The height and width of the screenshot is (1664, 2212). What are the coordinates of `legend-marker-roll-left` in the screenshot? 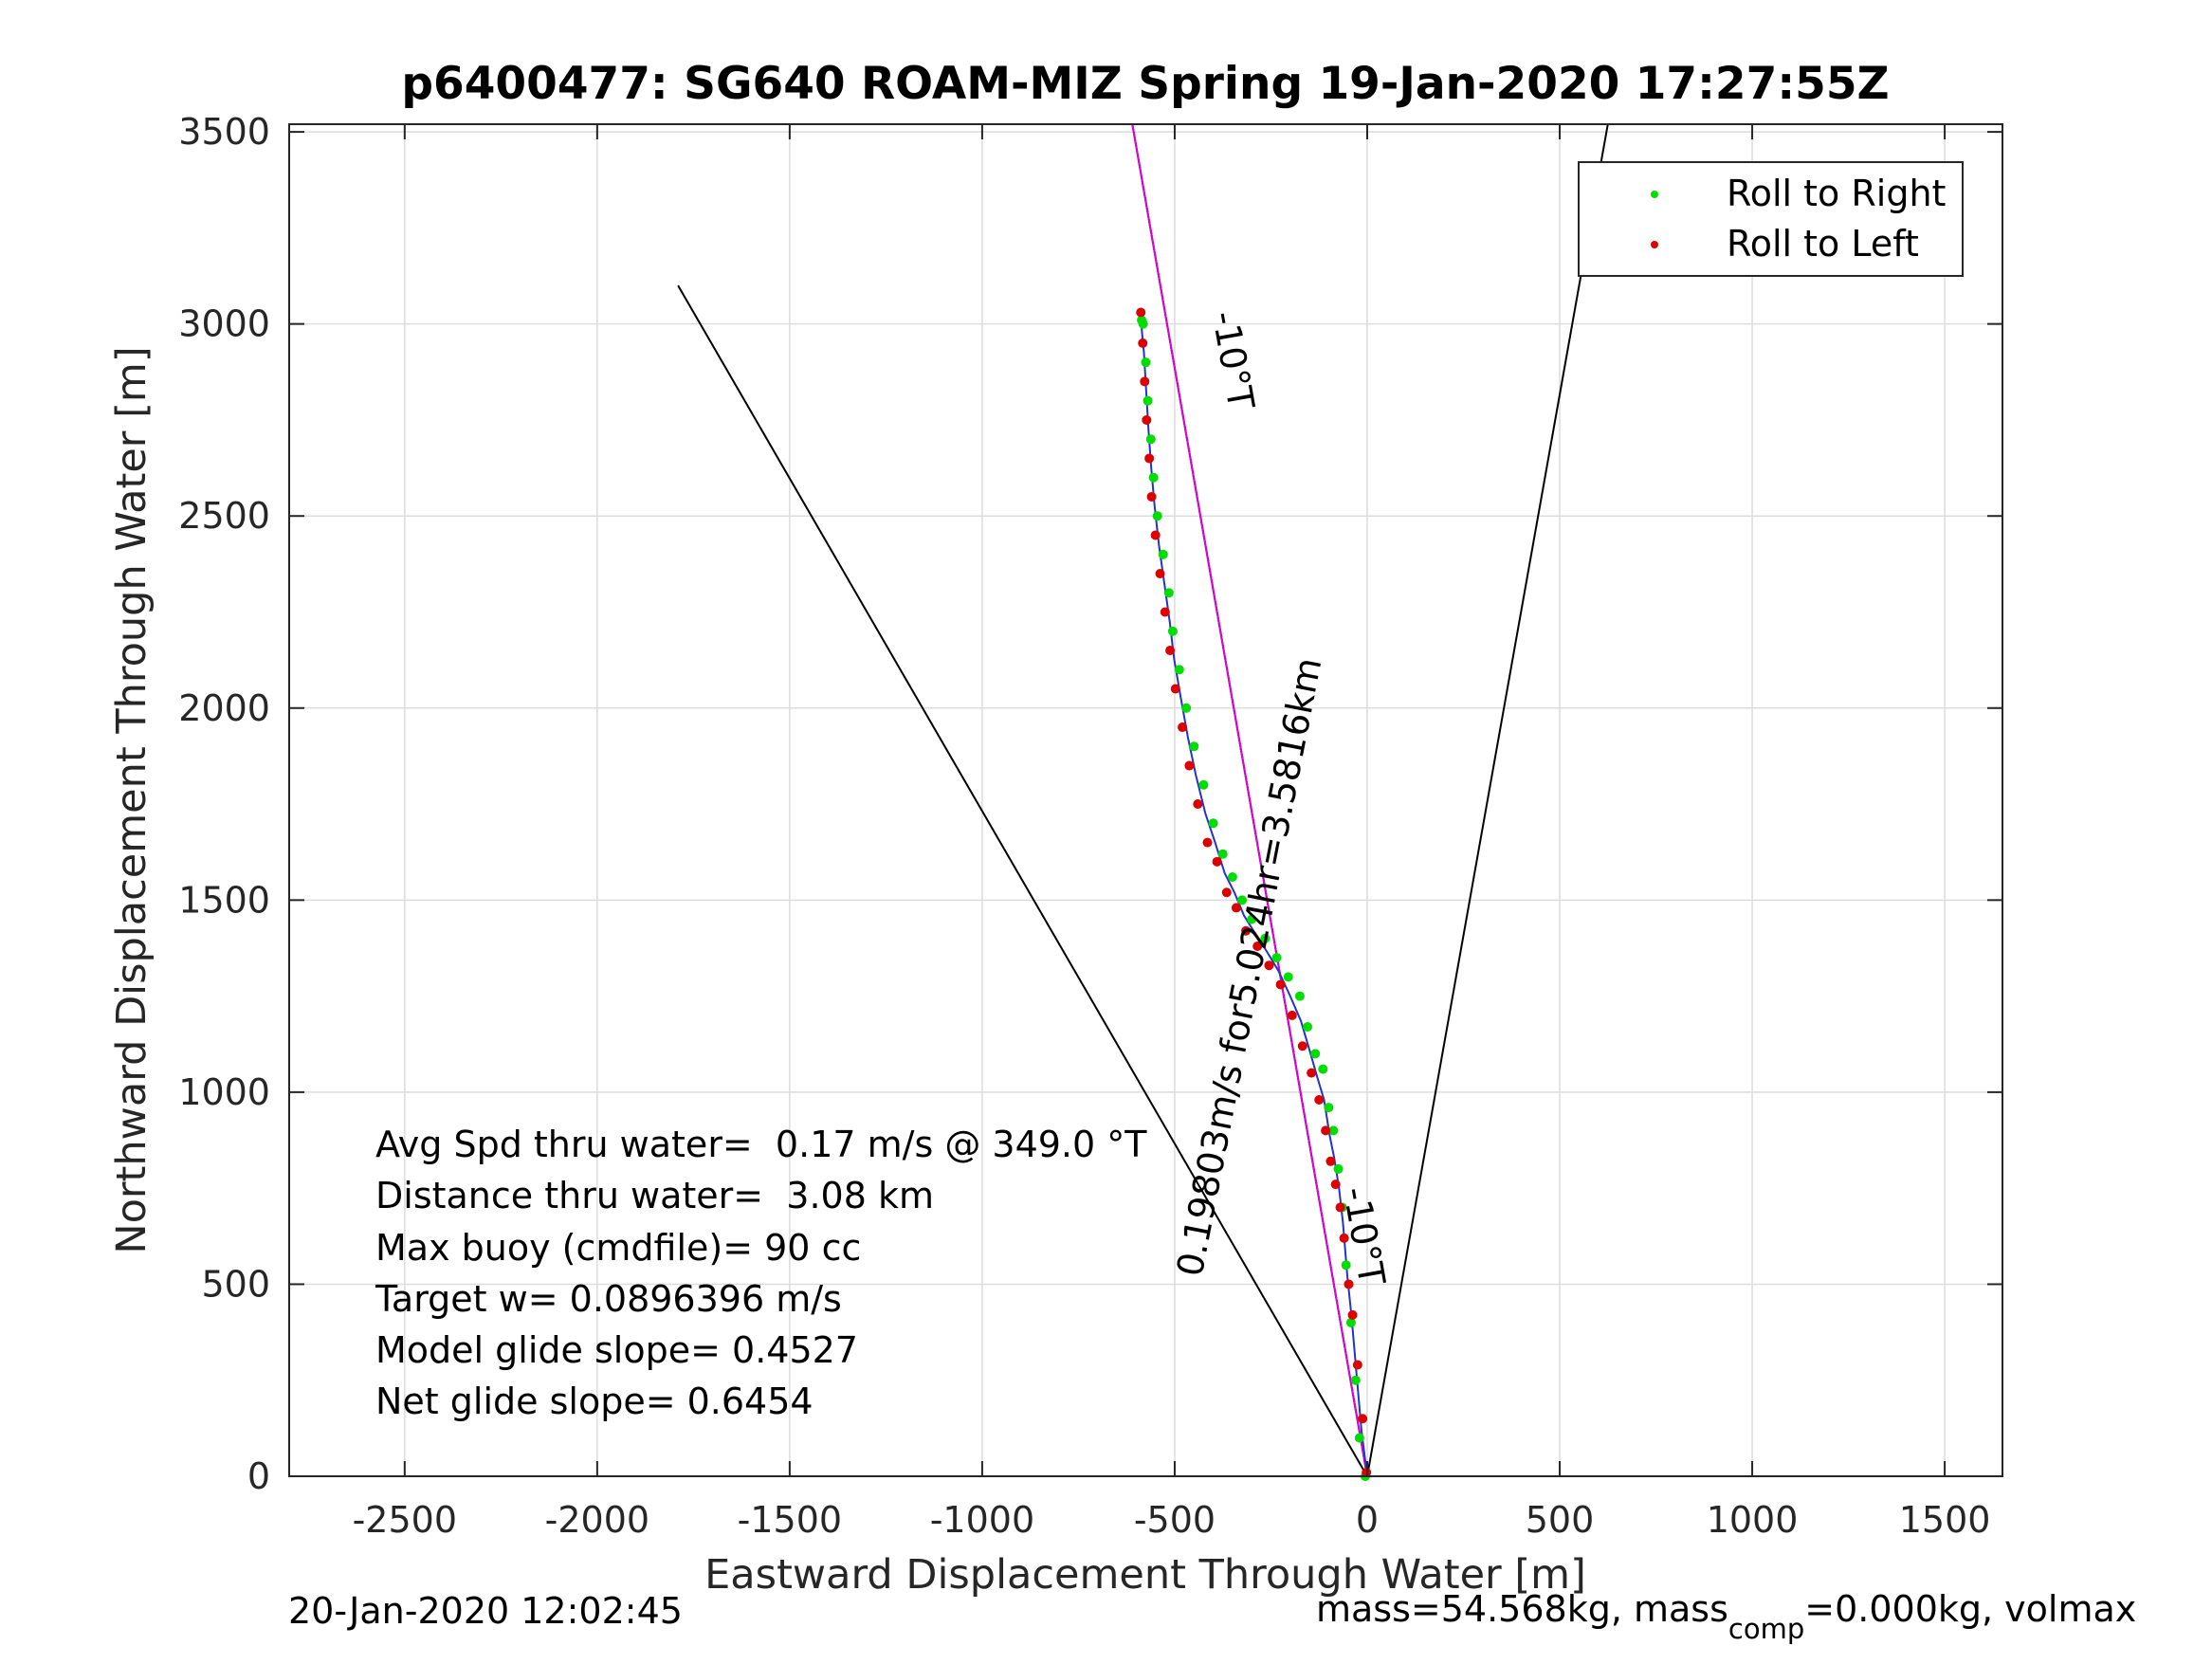 It's located at (1654, 244).